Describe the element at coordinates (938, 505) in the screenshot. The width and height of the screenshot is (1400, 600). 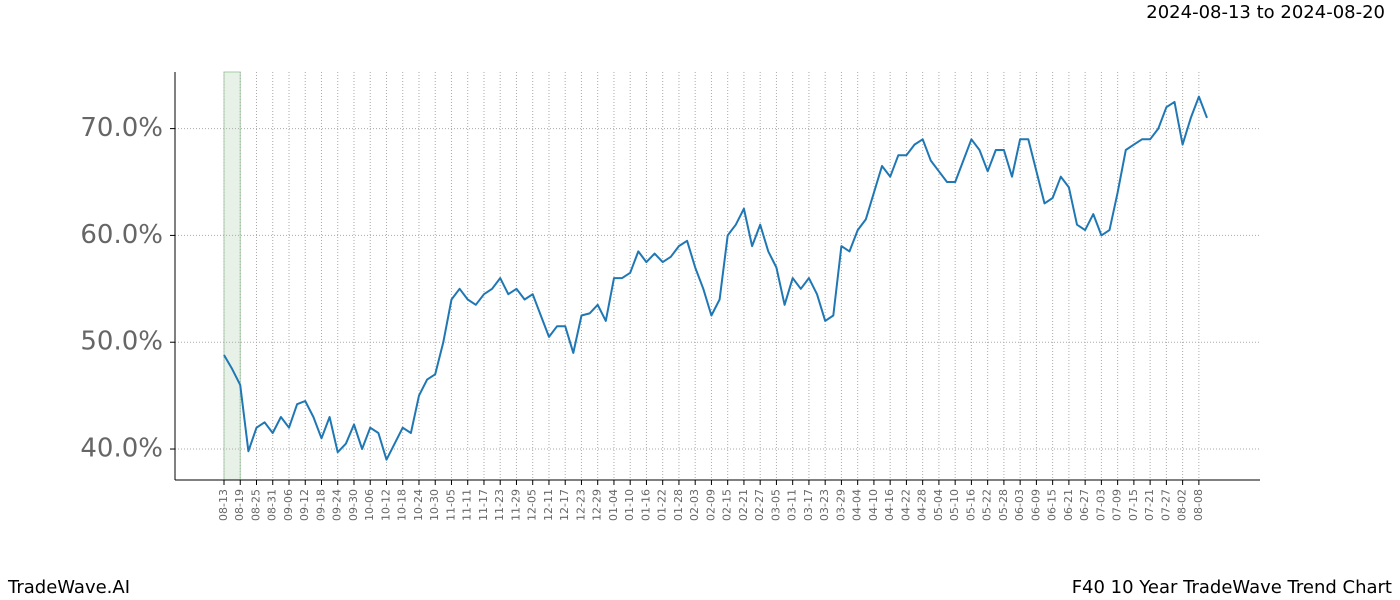
I see `x-tick-label: 05-04` at that location.